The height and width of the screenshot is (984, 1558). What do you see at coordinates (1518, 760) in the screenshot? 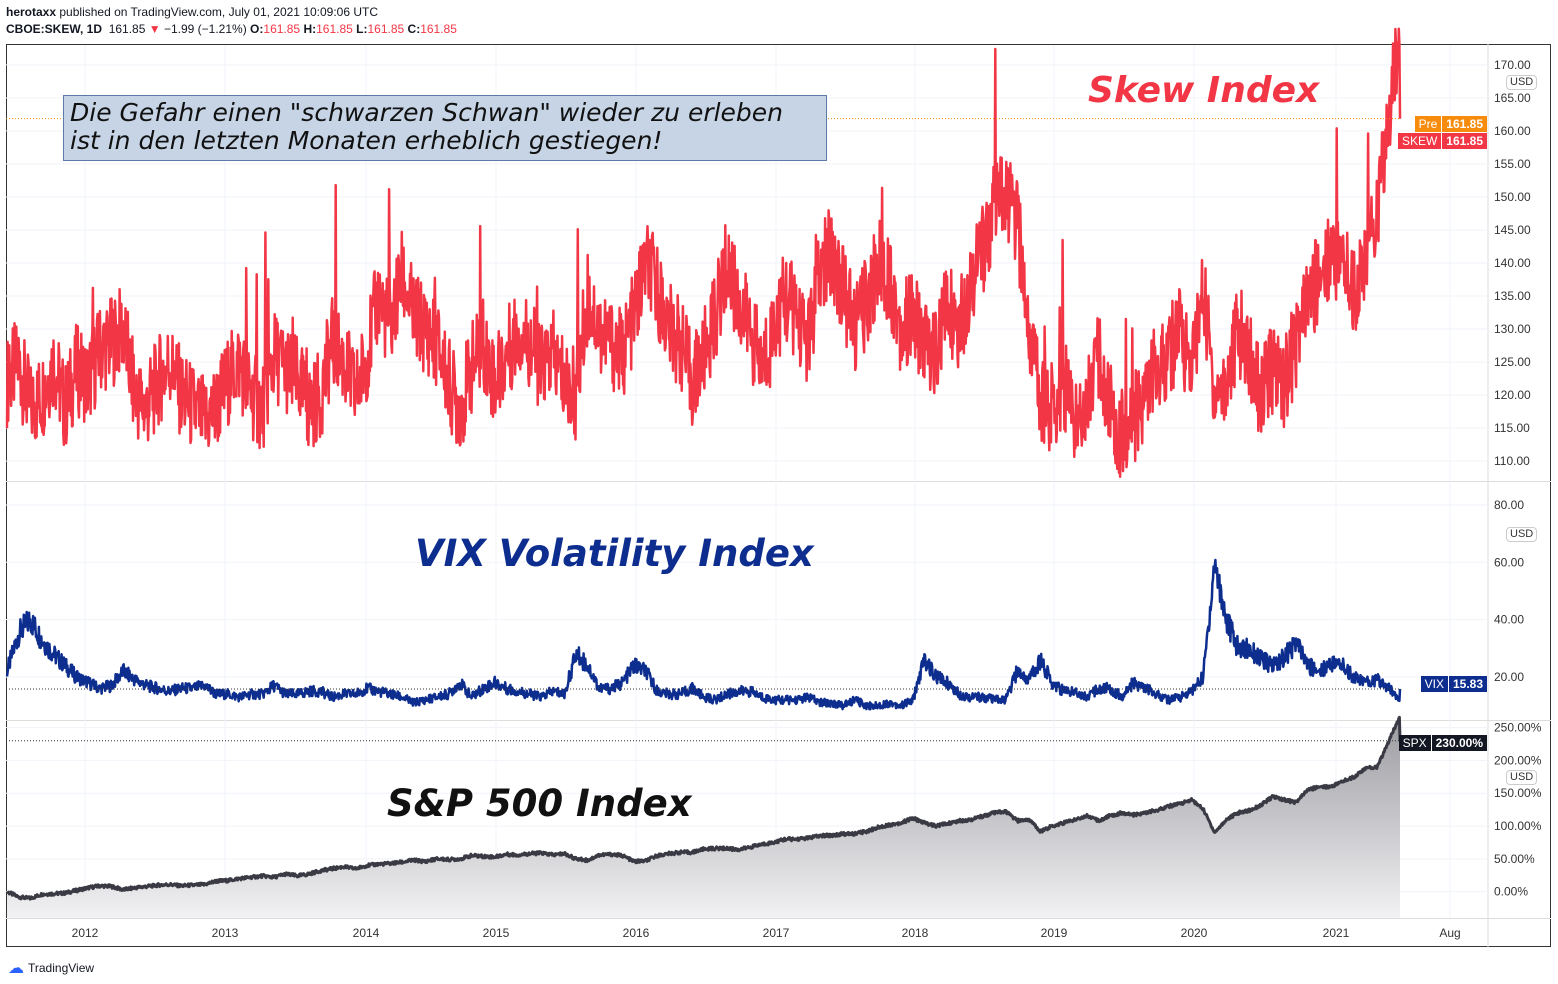
I see `price-tick-label: 200.00%` at bounding box center [1518, 760].